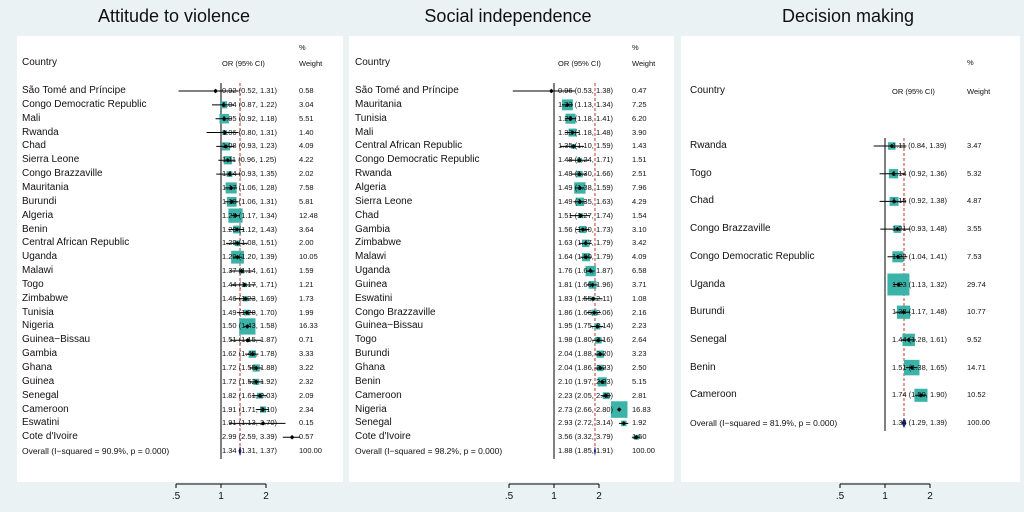  I want to click on x-axis-tick-label: 2, so click(599, 496).